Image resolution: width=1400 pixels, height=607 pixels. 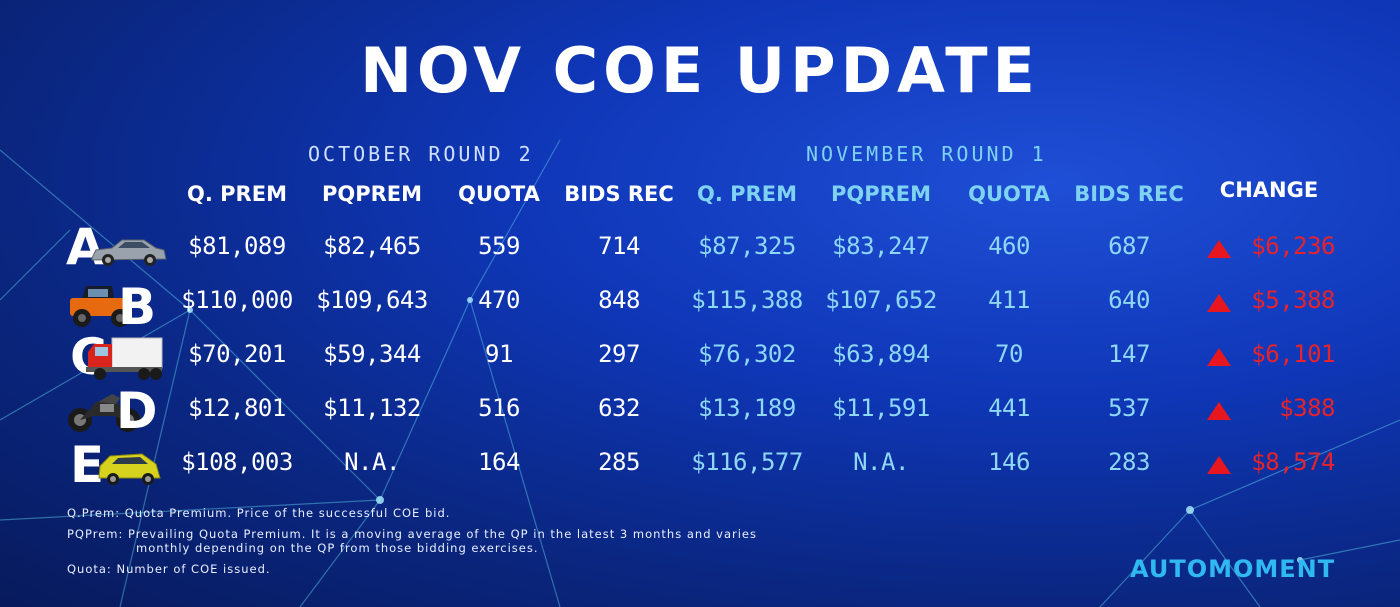 I want to click on nov-q-prem: $76,302, so click(x=747, y=354).